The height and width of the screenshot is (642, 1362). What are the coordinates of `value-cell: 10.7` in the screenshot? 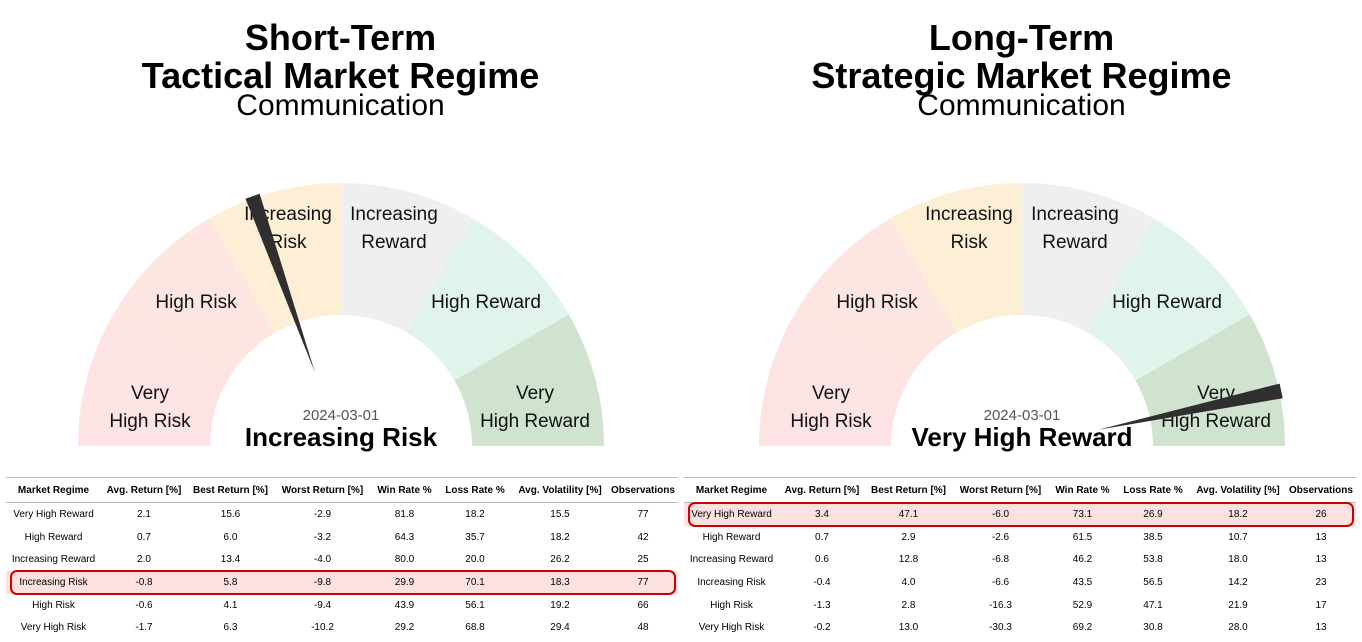 It's located at (1238, 537).